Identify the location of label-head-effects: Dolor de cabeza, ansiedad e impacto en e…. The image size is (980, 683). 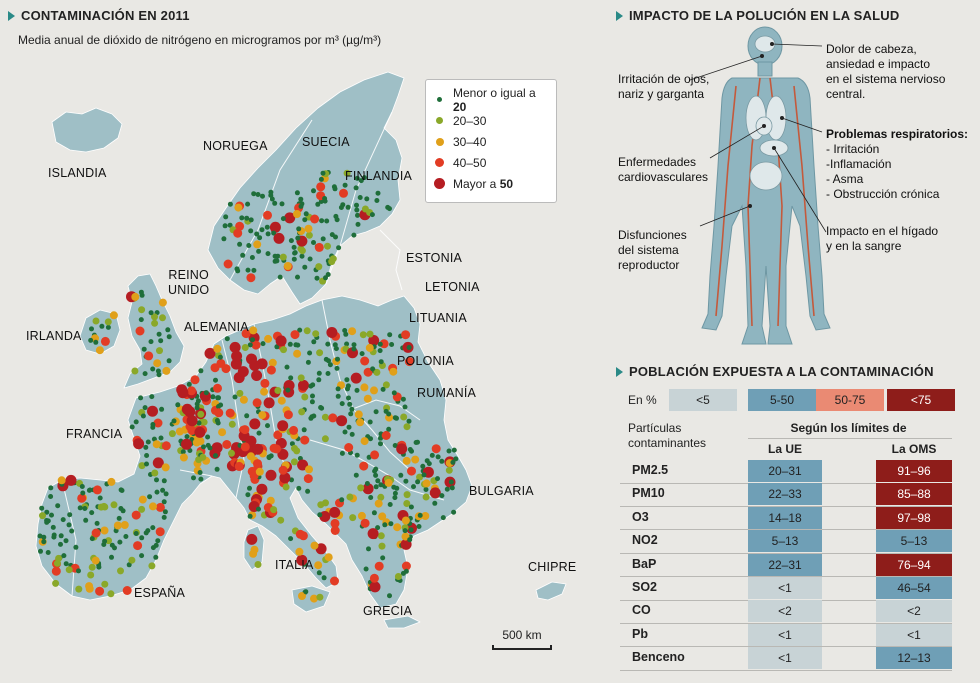
(886, 71).